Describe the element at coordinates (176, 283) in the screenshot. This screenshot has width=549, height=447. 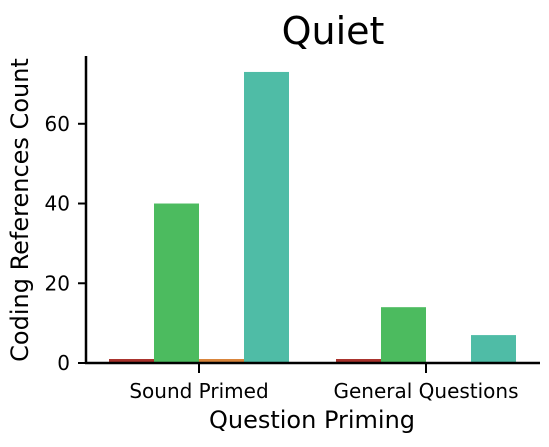
I see `bar-series-2-sound-primed` at that location.